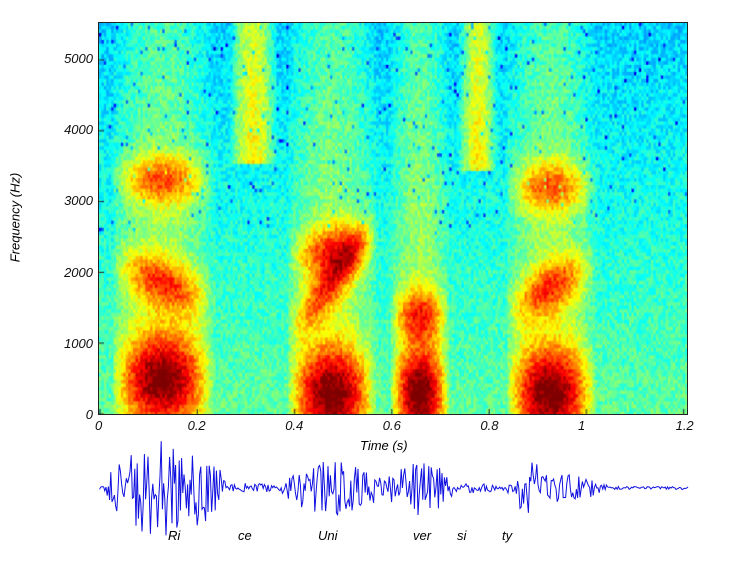 This screenshot has height=572, width=748. Describe the element at coordinates (78, 343) in the screenshot. I see `y-tick-label: 1000` at that location.